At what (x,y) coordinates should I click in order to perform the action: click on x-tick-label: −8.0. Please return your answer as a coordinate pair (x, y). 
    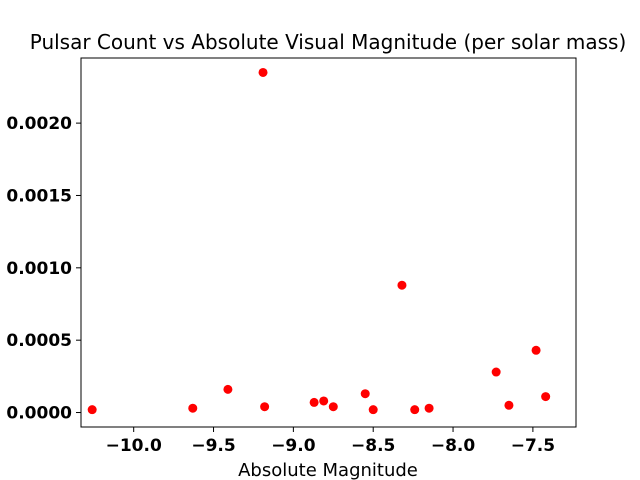
    Looking at the image, I should click on (453, 446).